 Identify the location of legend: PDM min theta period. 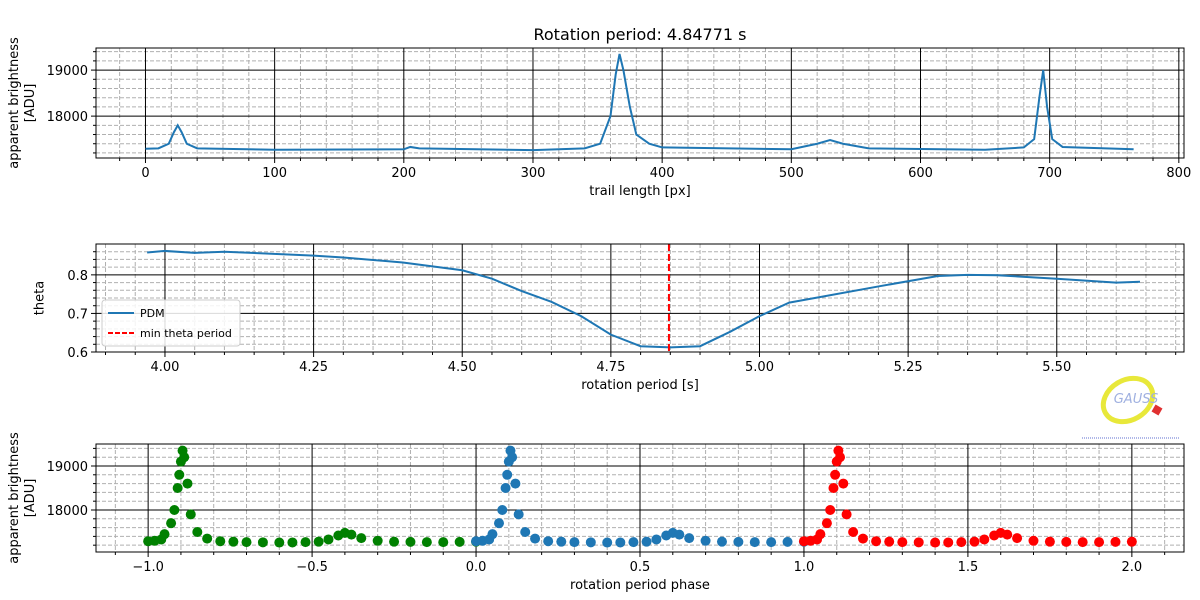
(171, 323).